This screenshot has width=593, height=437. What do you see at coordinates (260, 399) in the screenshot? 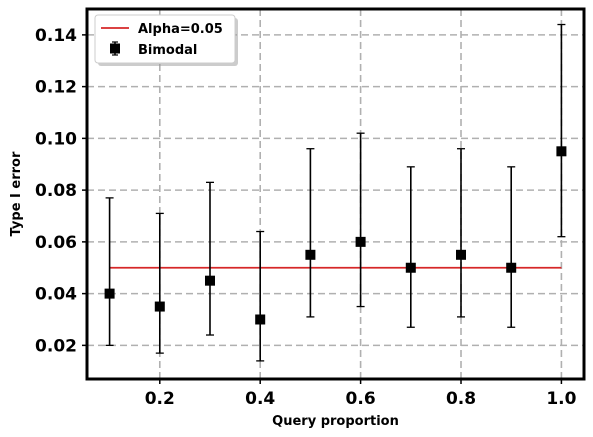
I see `x-tick-label: 0.4` at bounding box center [260, 399].